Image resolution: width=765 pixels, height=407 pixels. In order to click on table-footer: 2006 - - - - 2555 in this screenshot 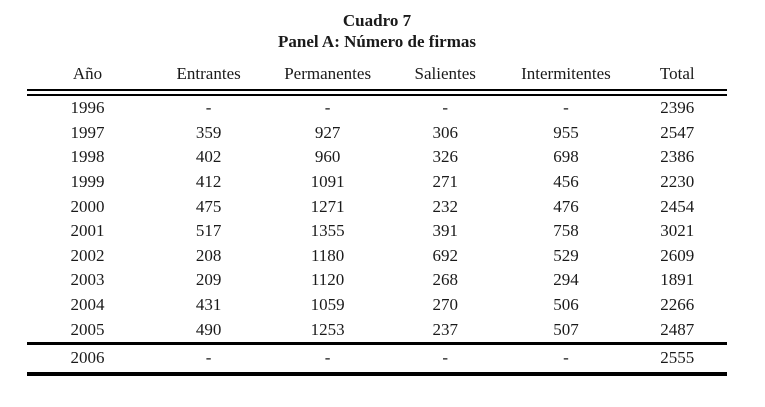, I will do `click(377, 359)`.